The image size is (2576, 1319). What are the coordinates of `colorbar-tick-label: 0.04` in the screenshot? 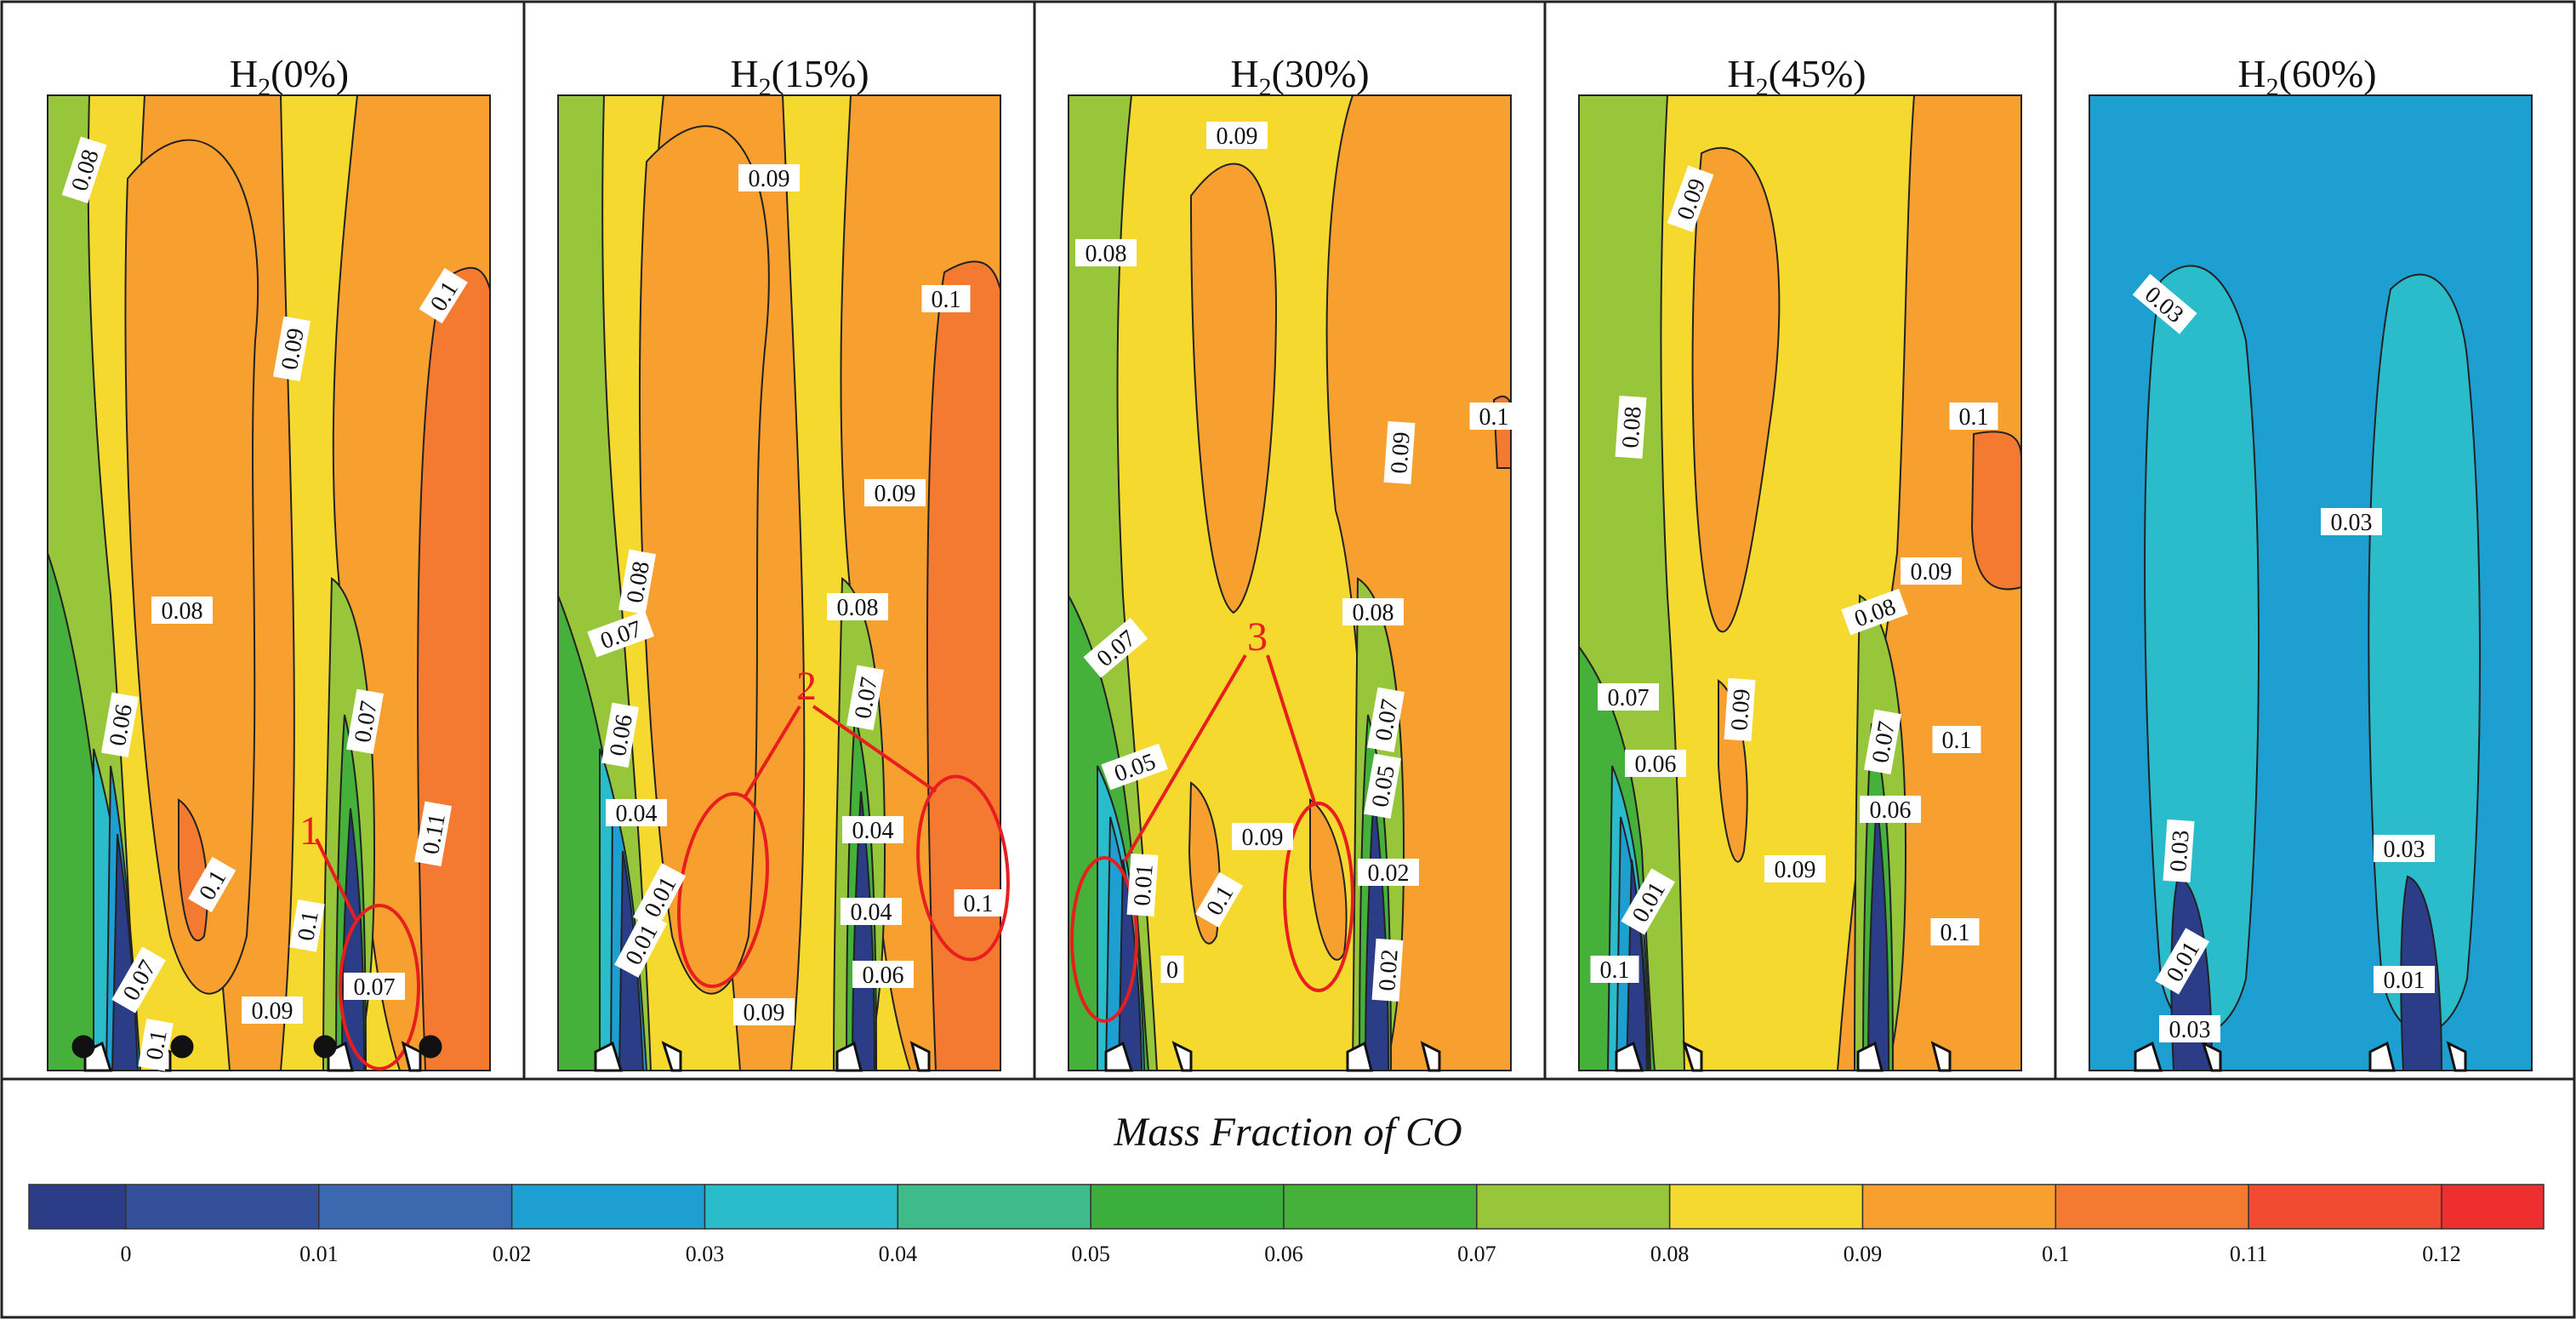 It's located at (898, 1254).